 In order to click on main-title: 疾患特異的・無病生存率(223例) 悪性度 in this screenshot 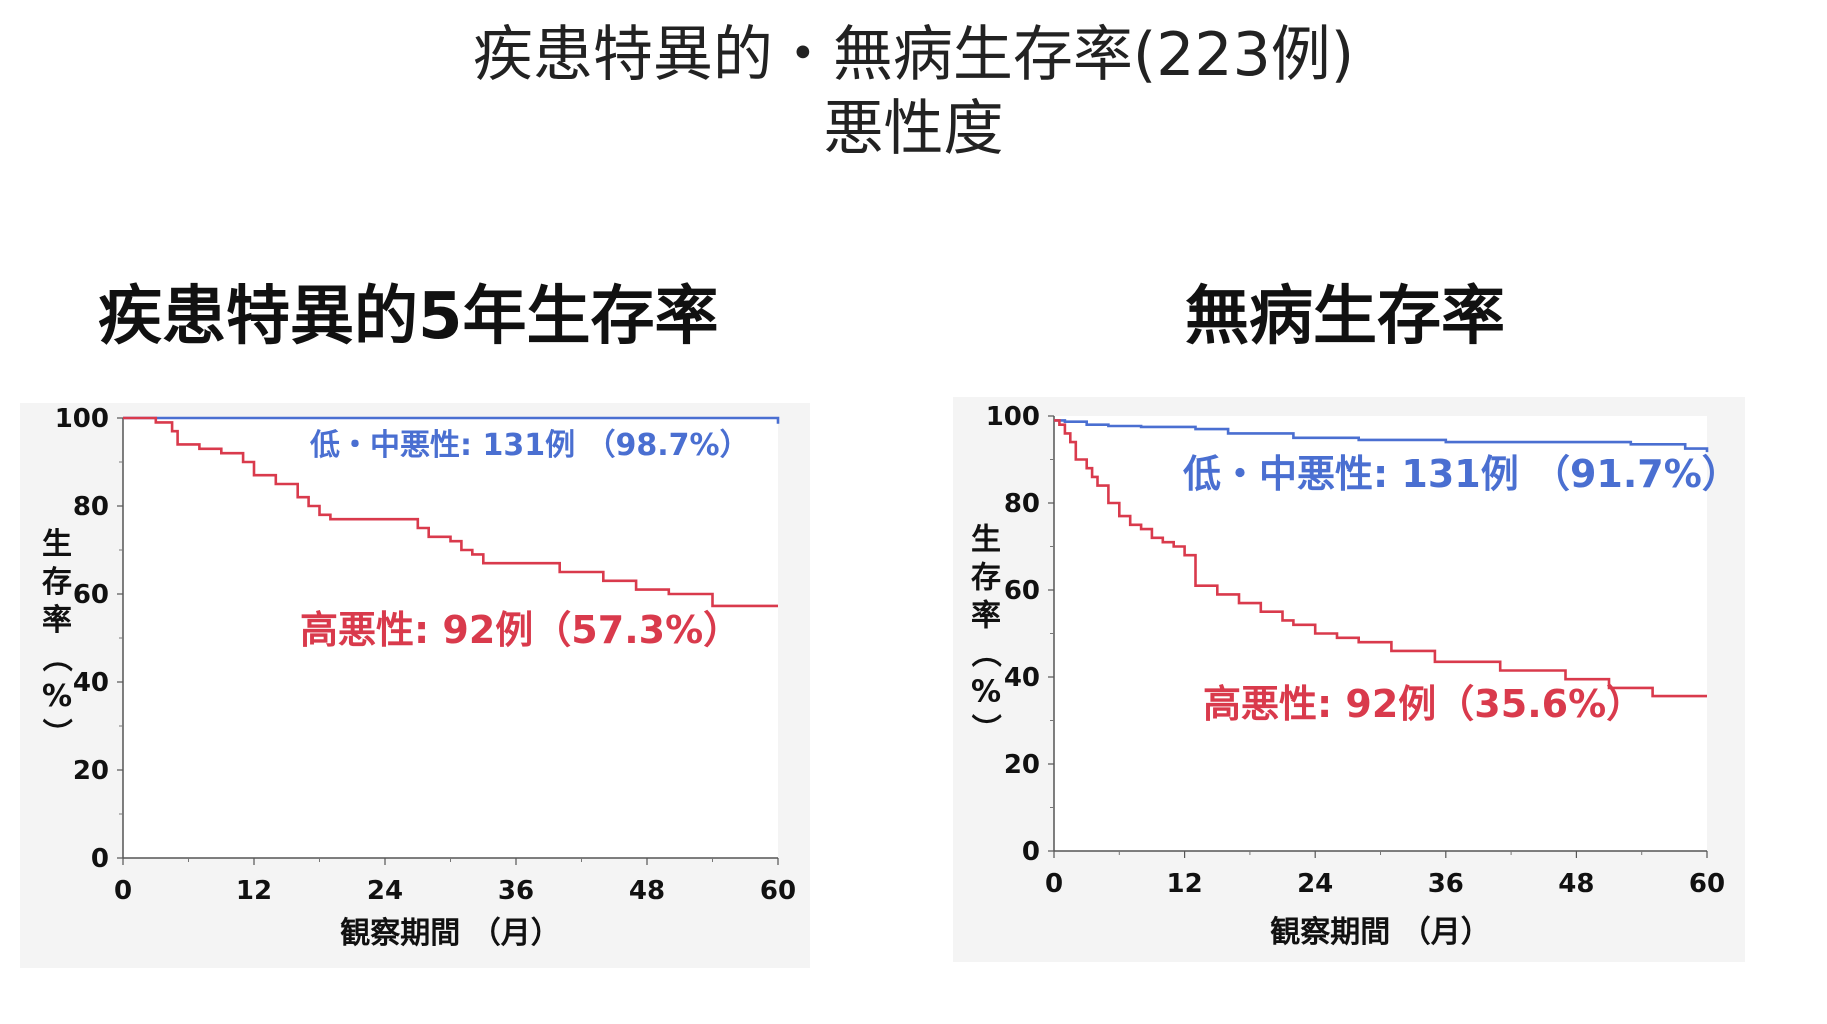, I will do `click(913, 92)`.